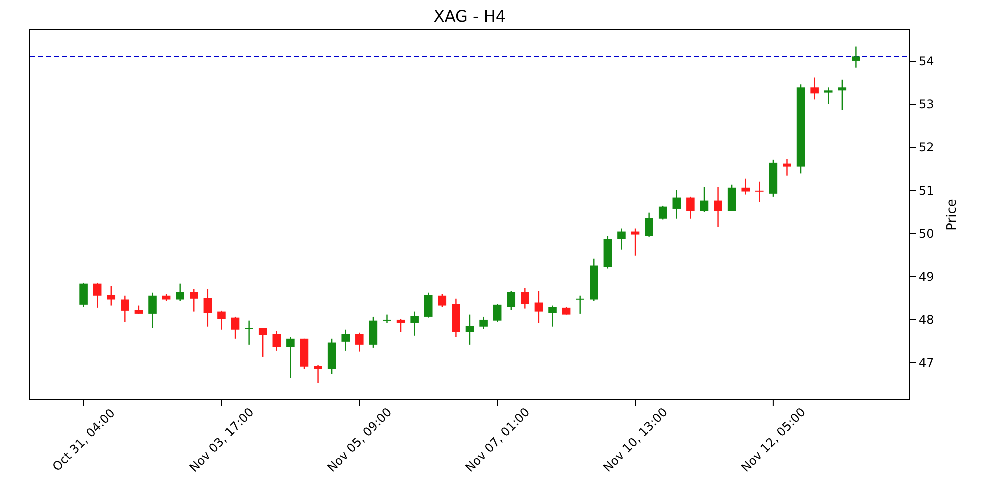  I want to click on y-tick-label: 49, so click(926, 277).